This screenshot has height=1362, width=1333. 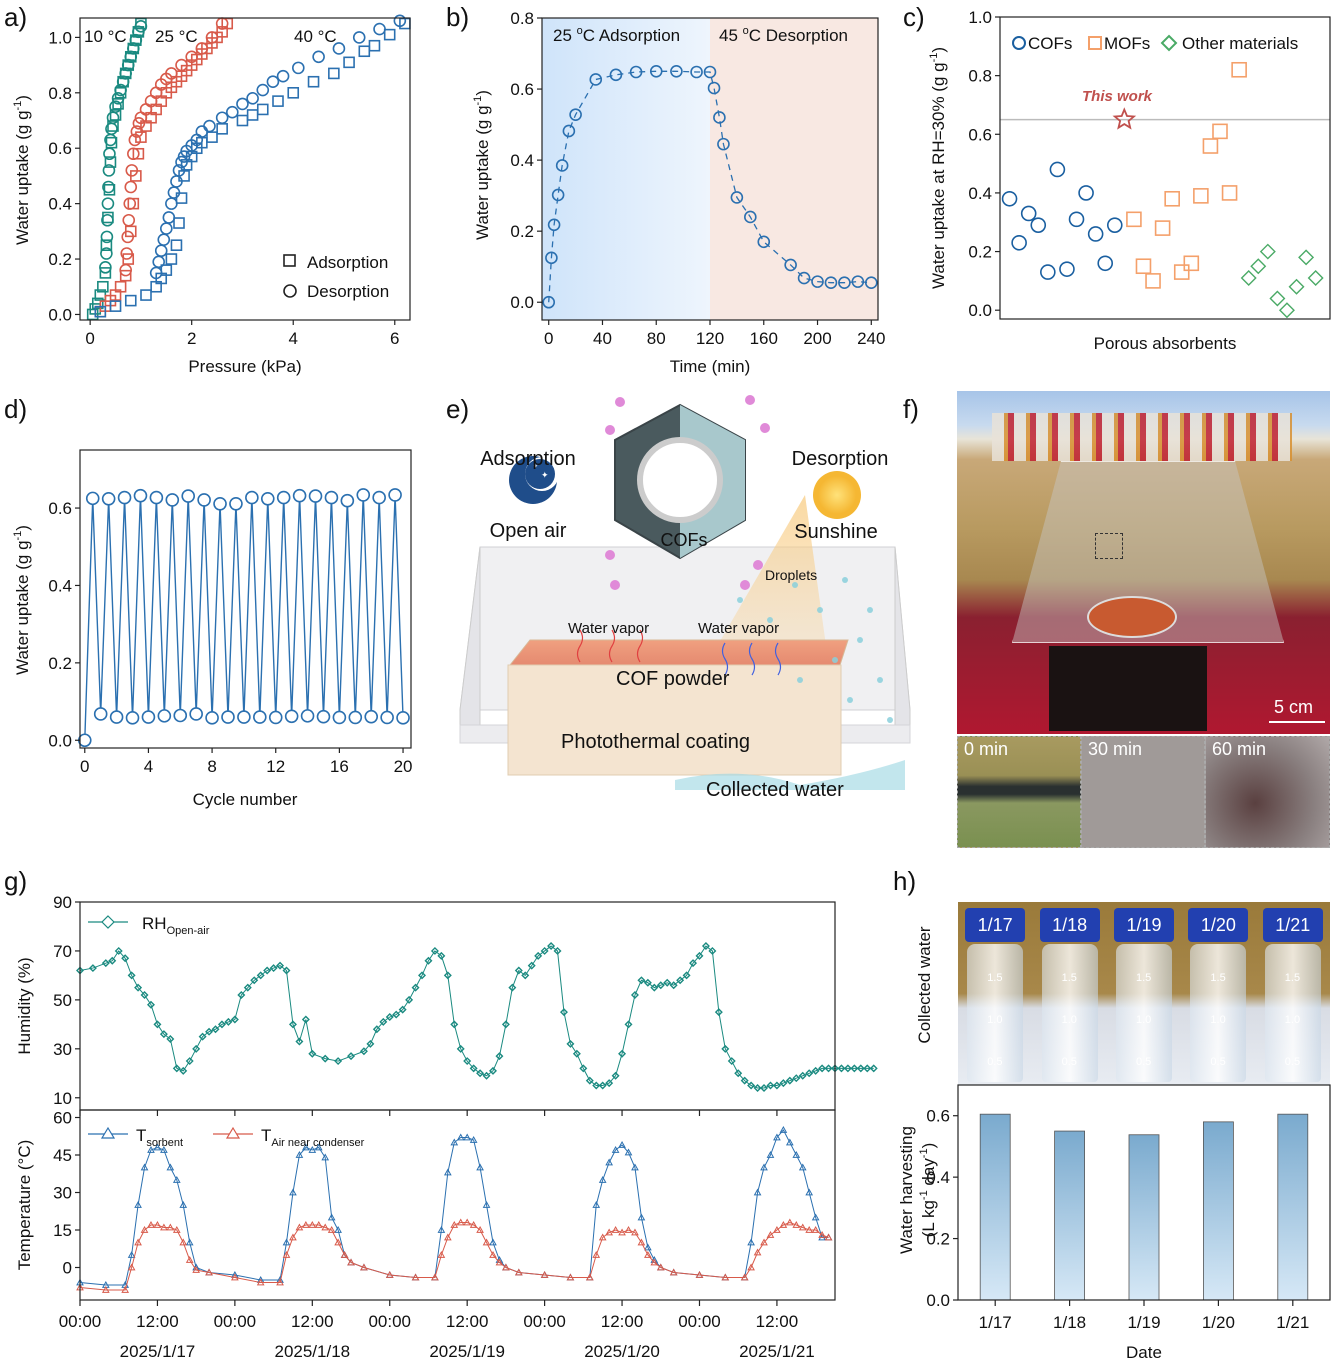 I want to click on x-tick-label: 40, so click(x=602, y=338).